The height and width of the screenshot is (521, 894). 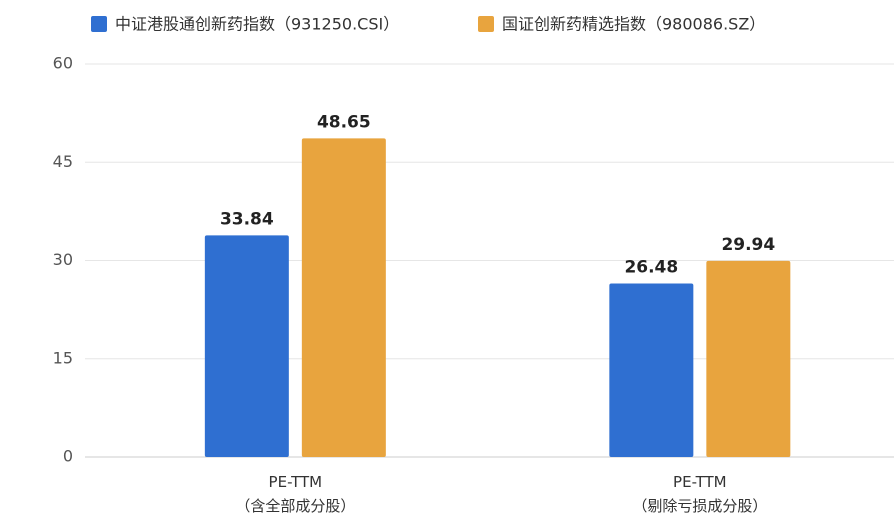 I want to click on y-tick-label: 15, so click(x=63, y=357).